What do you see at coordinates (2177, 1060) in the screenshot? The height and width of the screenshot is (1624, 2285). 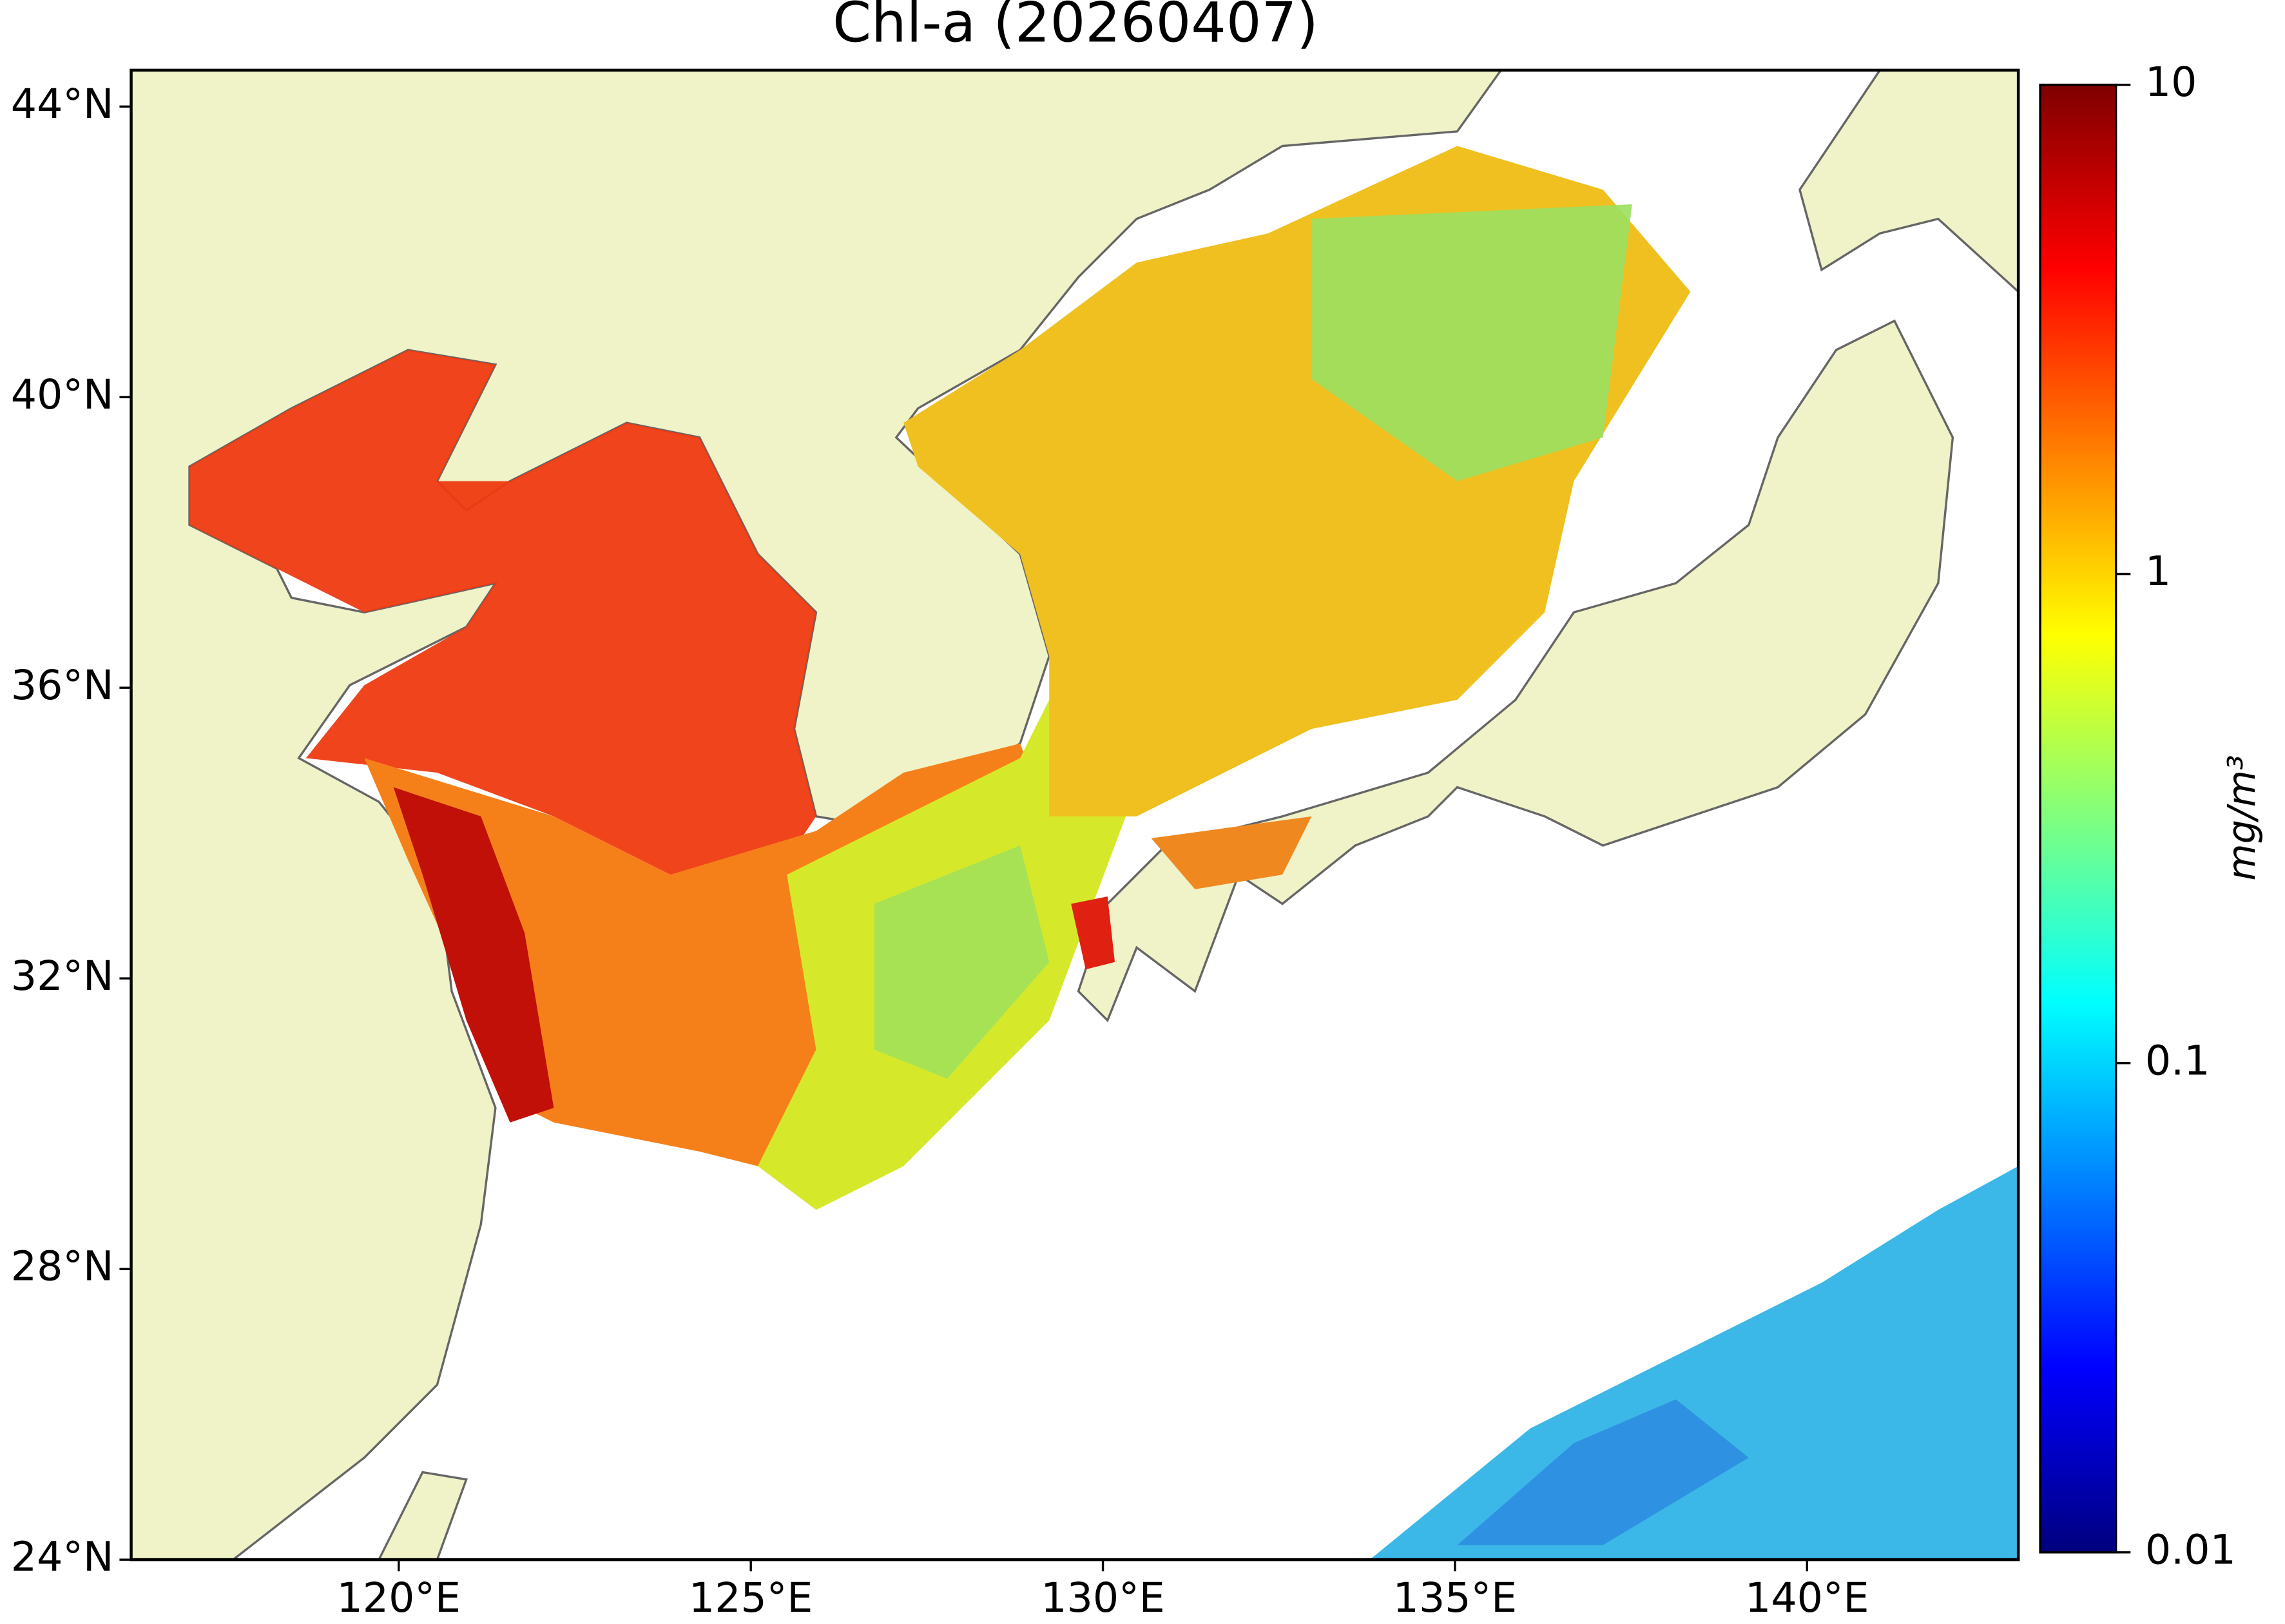 I see `colorbar-tick-label: 0.1` at bounding box center [2177, 1060].